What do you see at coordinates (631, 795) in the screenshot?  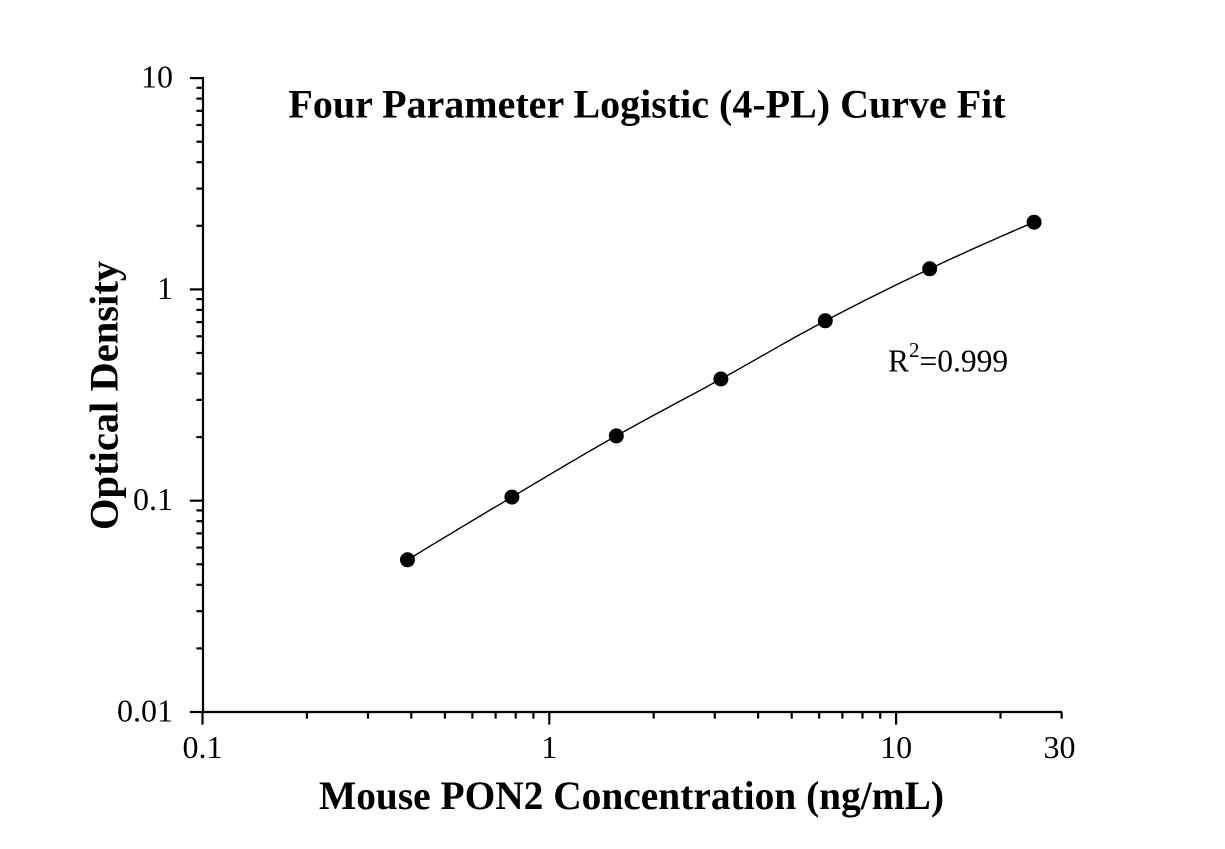 I see `svg-text:Mouse PON2 Concentration (ng/m: Mouse PON2 Concentration (ng/mL)` at bounding box center [631, 795].